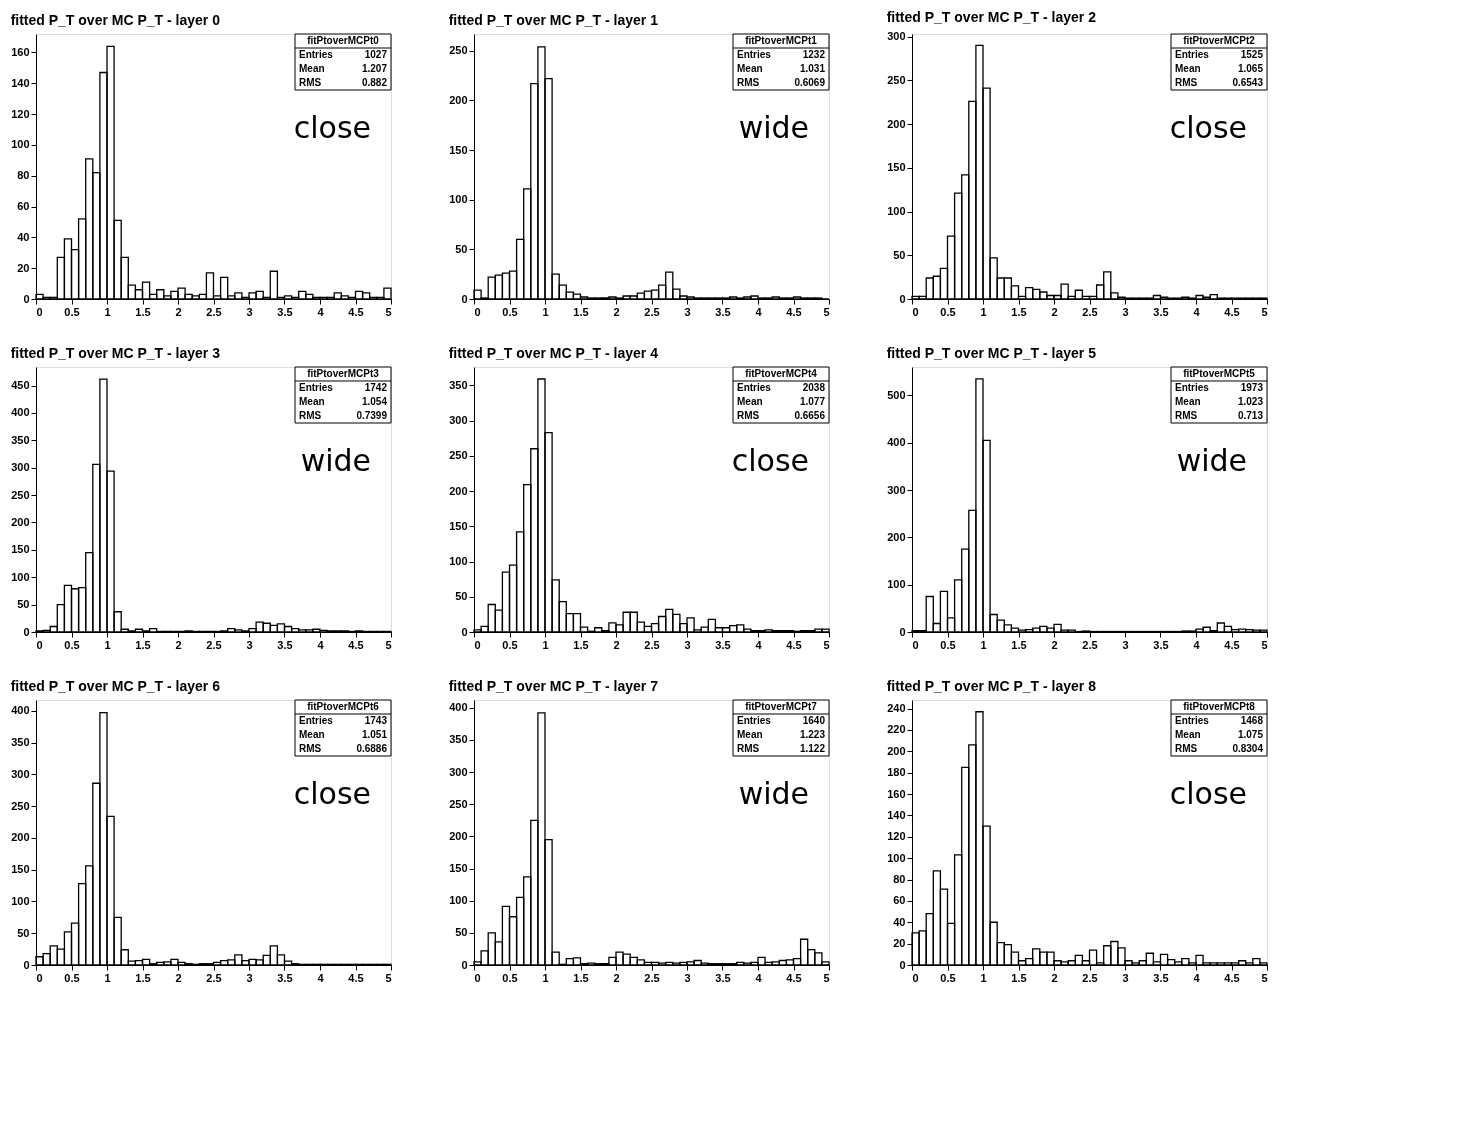  What do you see at coordinates (1248, 748) in the screenshot?
I see `annotation: 0.8304` at bounding box center [1248, 748].